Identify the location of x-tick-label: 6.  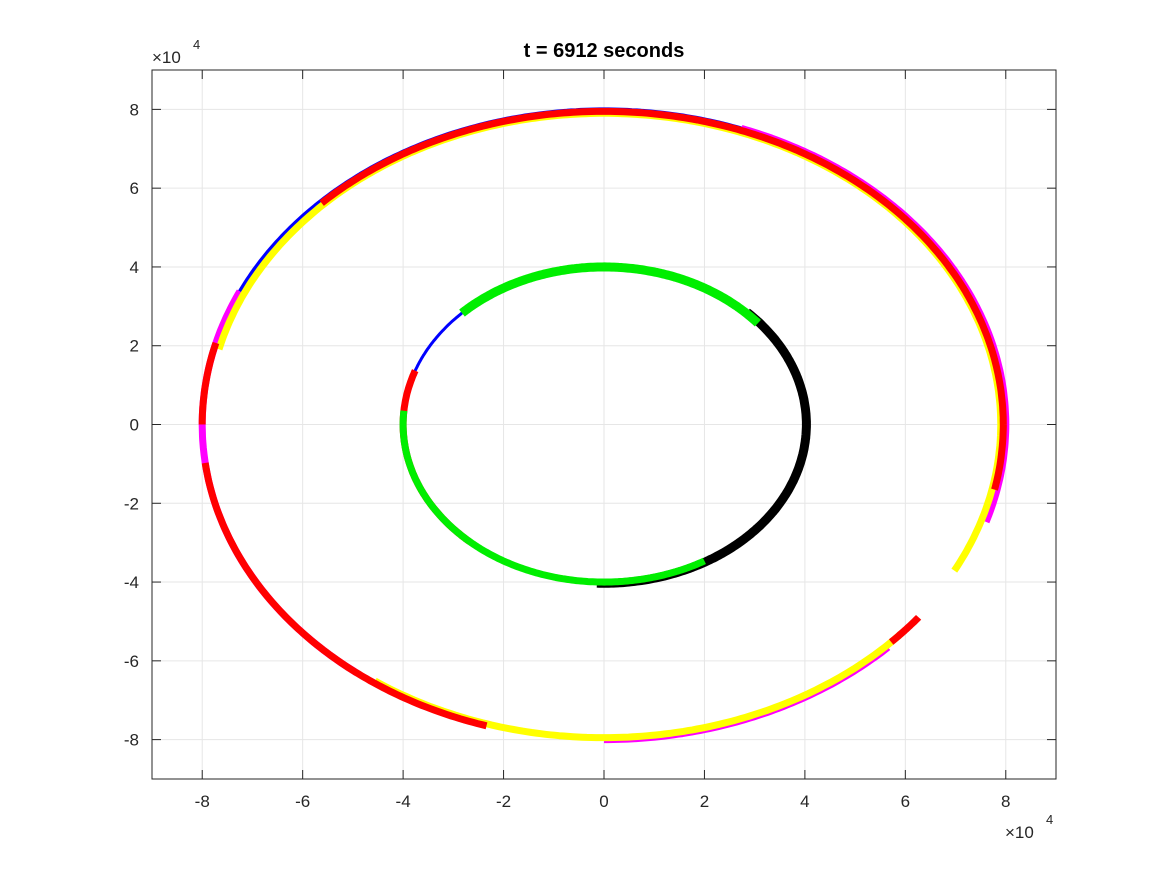
(905, 801).